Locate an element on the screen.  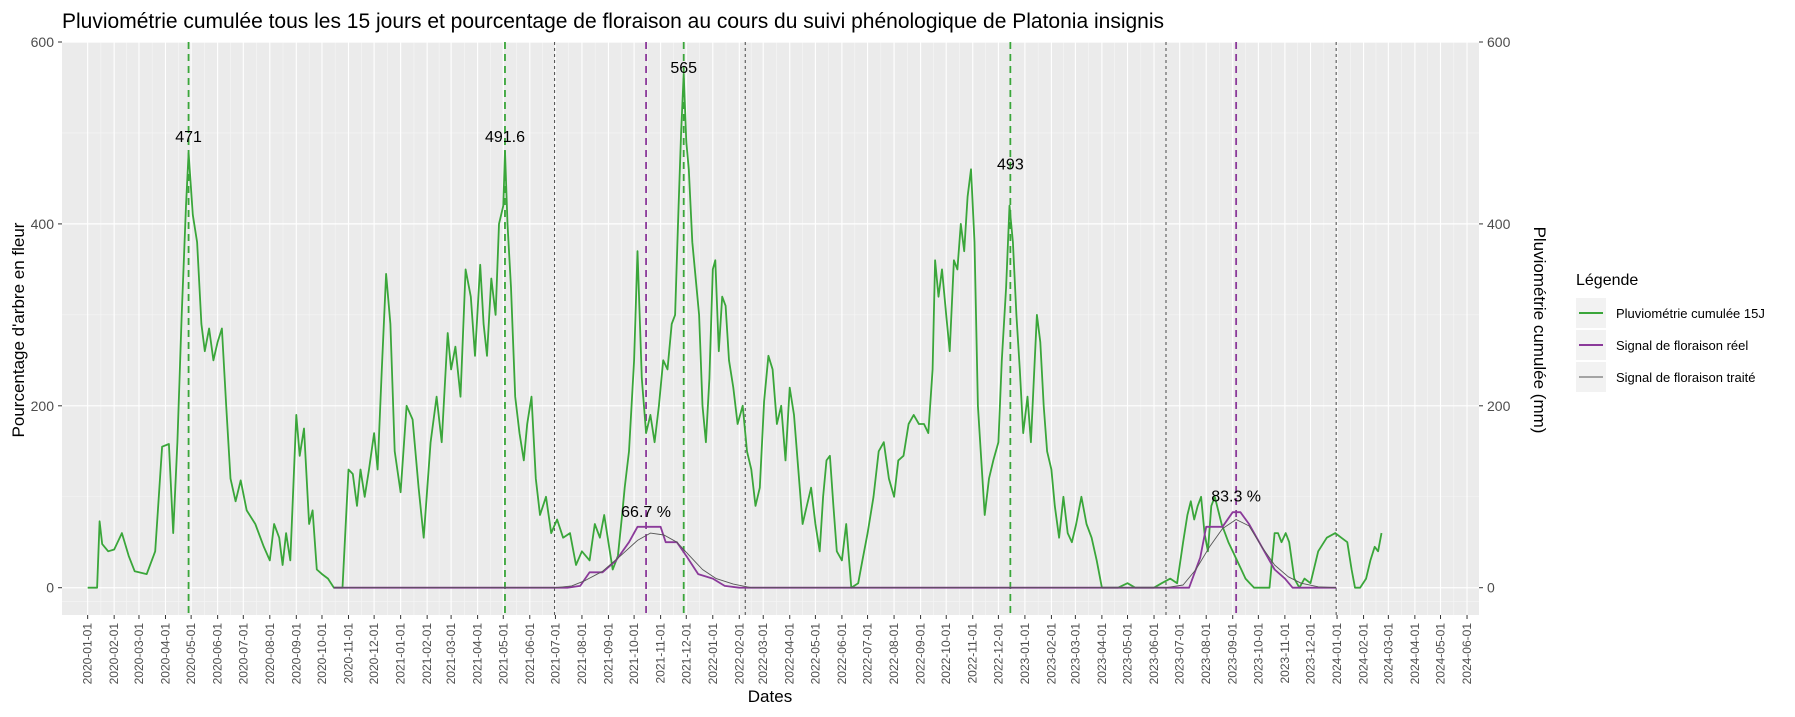
x-tick-label: 2020-05-01 is located at coordinates (191, 654).